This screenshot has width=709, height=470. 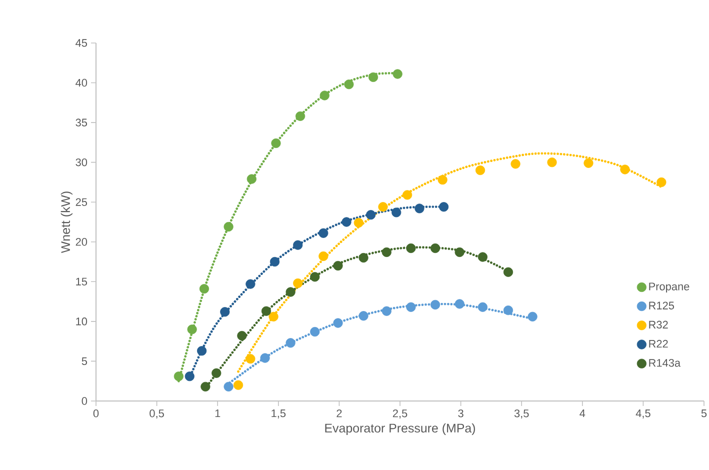 I want to click on y-tick-label: 35, so click(x=82, y=122).